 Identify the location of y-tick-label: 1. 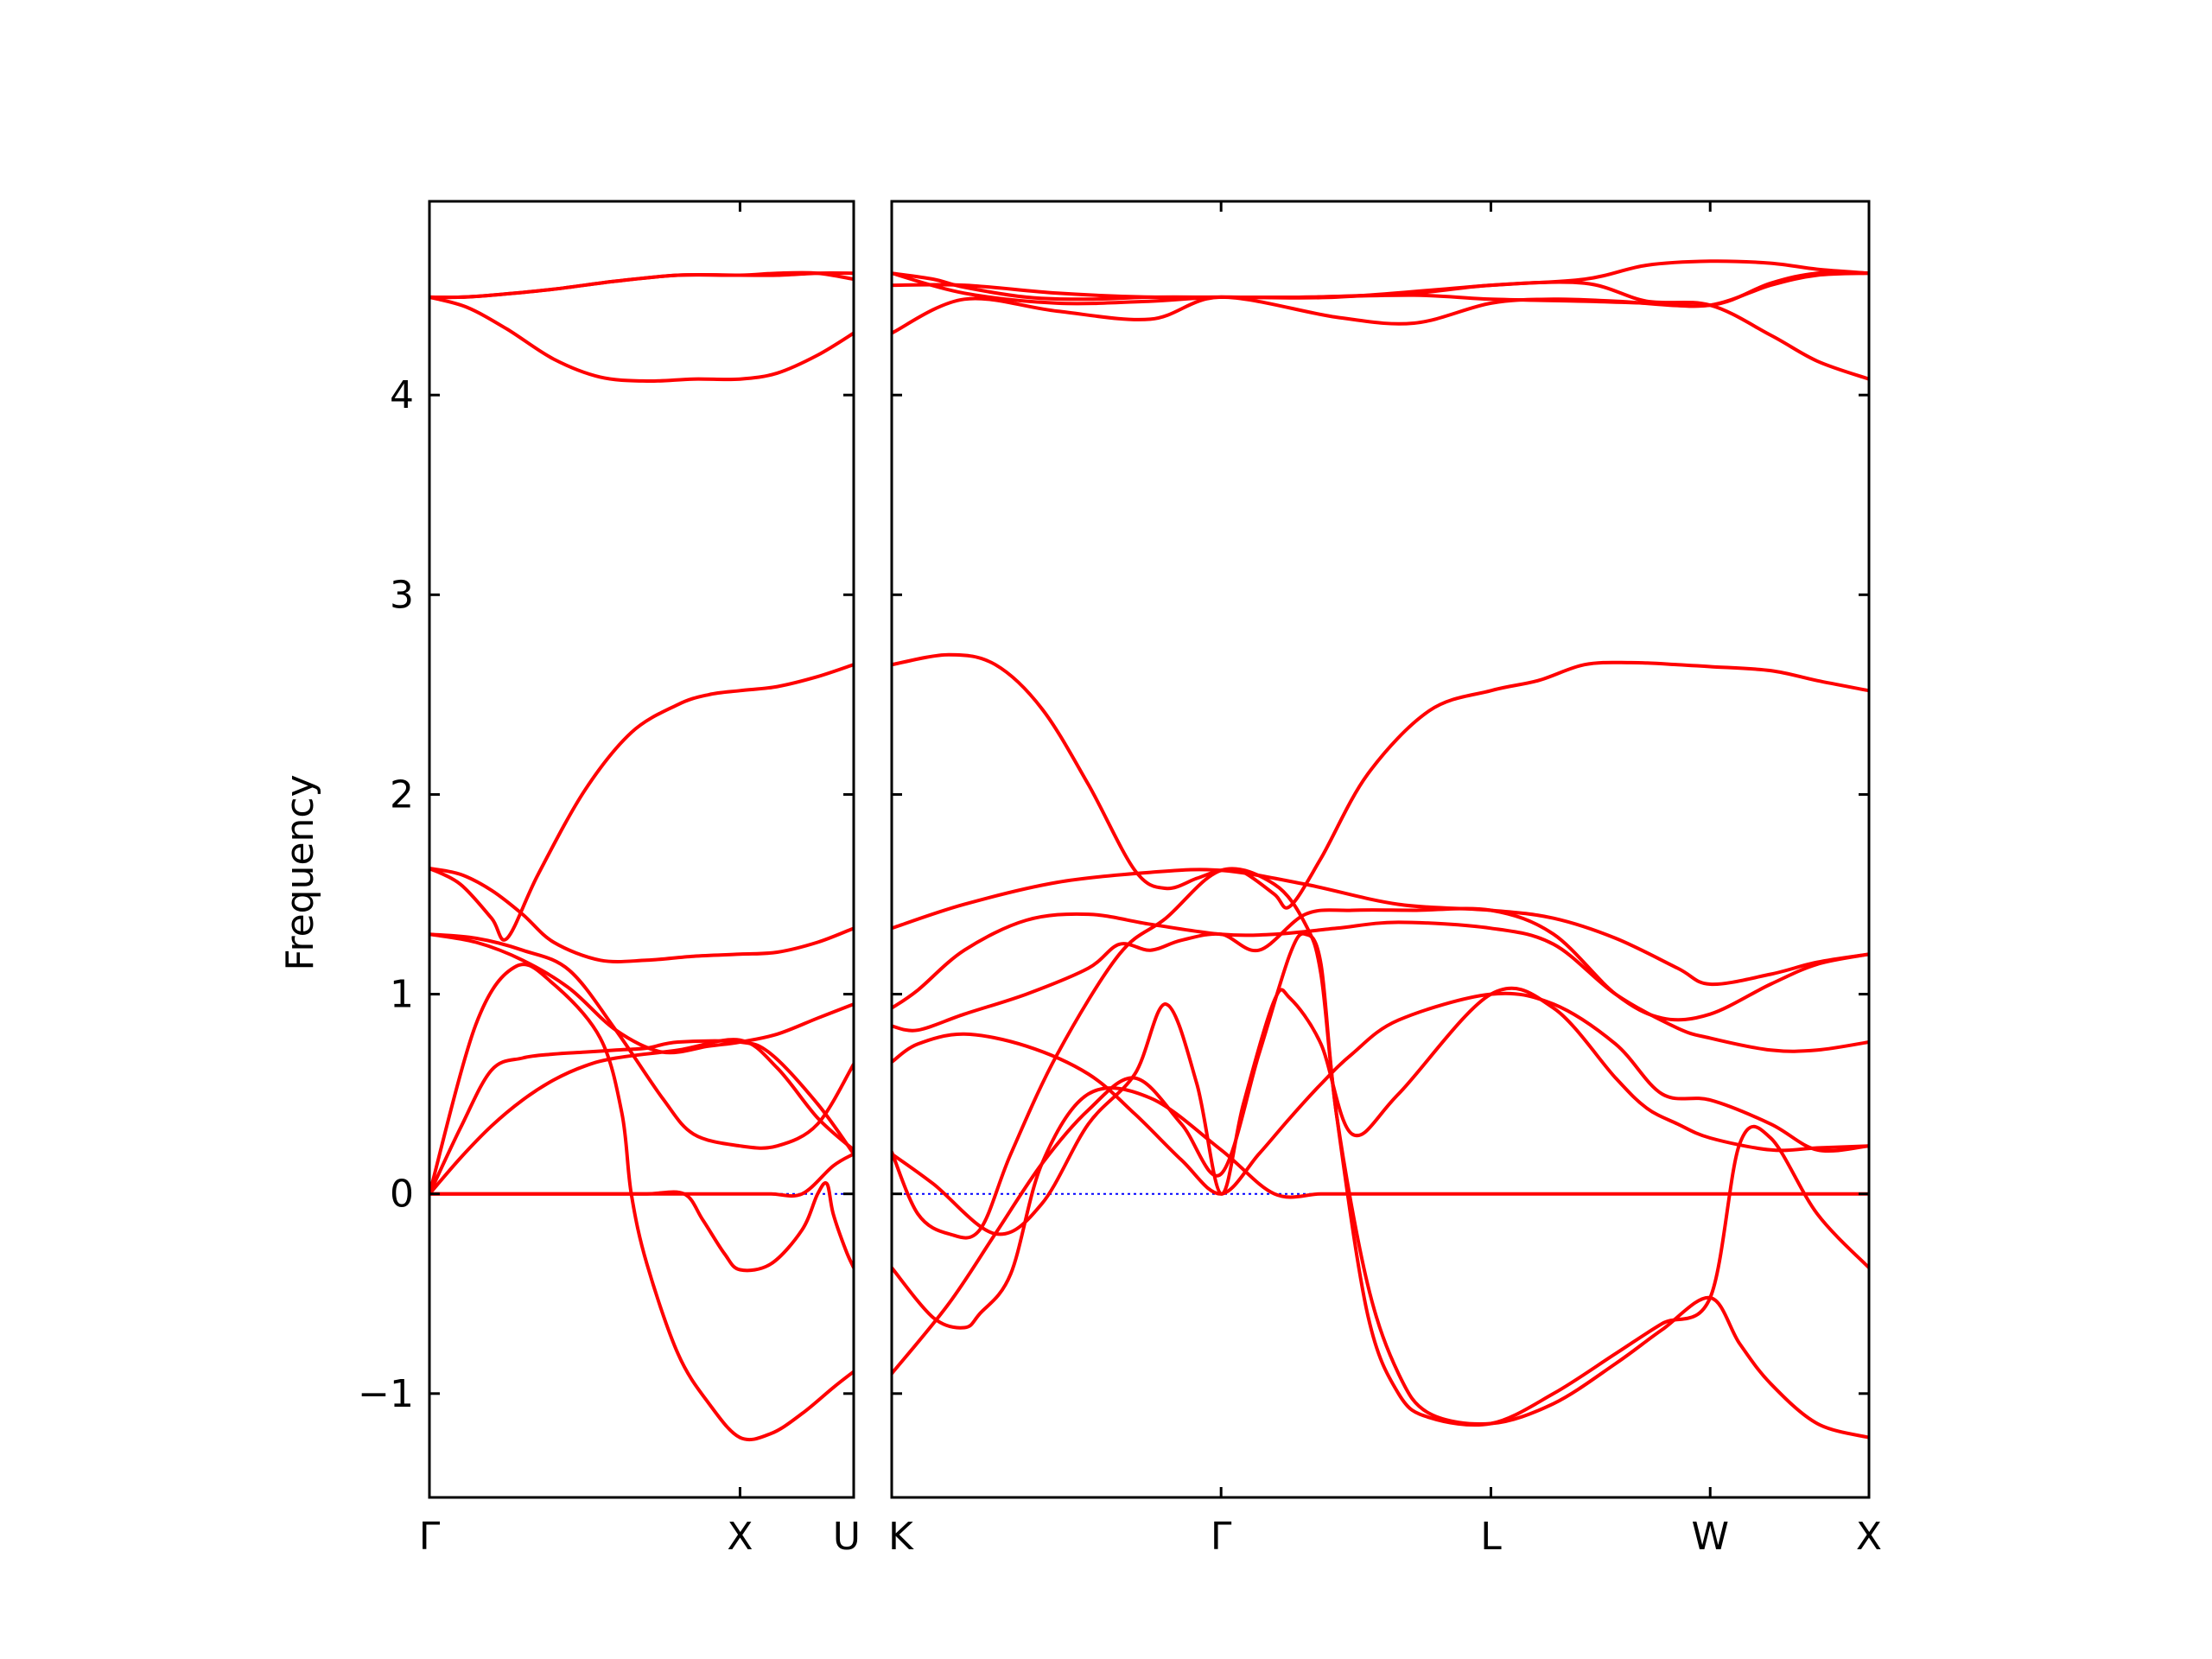
(402, 995).